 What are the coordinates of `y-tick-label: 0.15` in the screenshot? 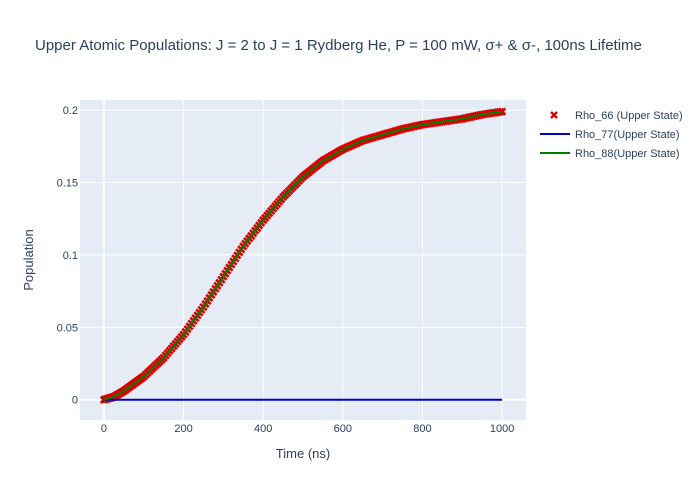 It's located at (67, 184).